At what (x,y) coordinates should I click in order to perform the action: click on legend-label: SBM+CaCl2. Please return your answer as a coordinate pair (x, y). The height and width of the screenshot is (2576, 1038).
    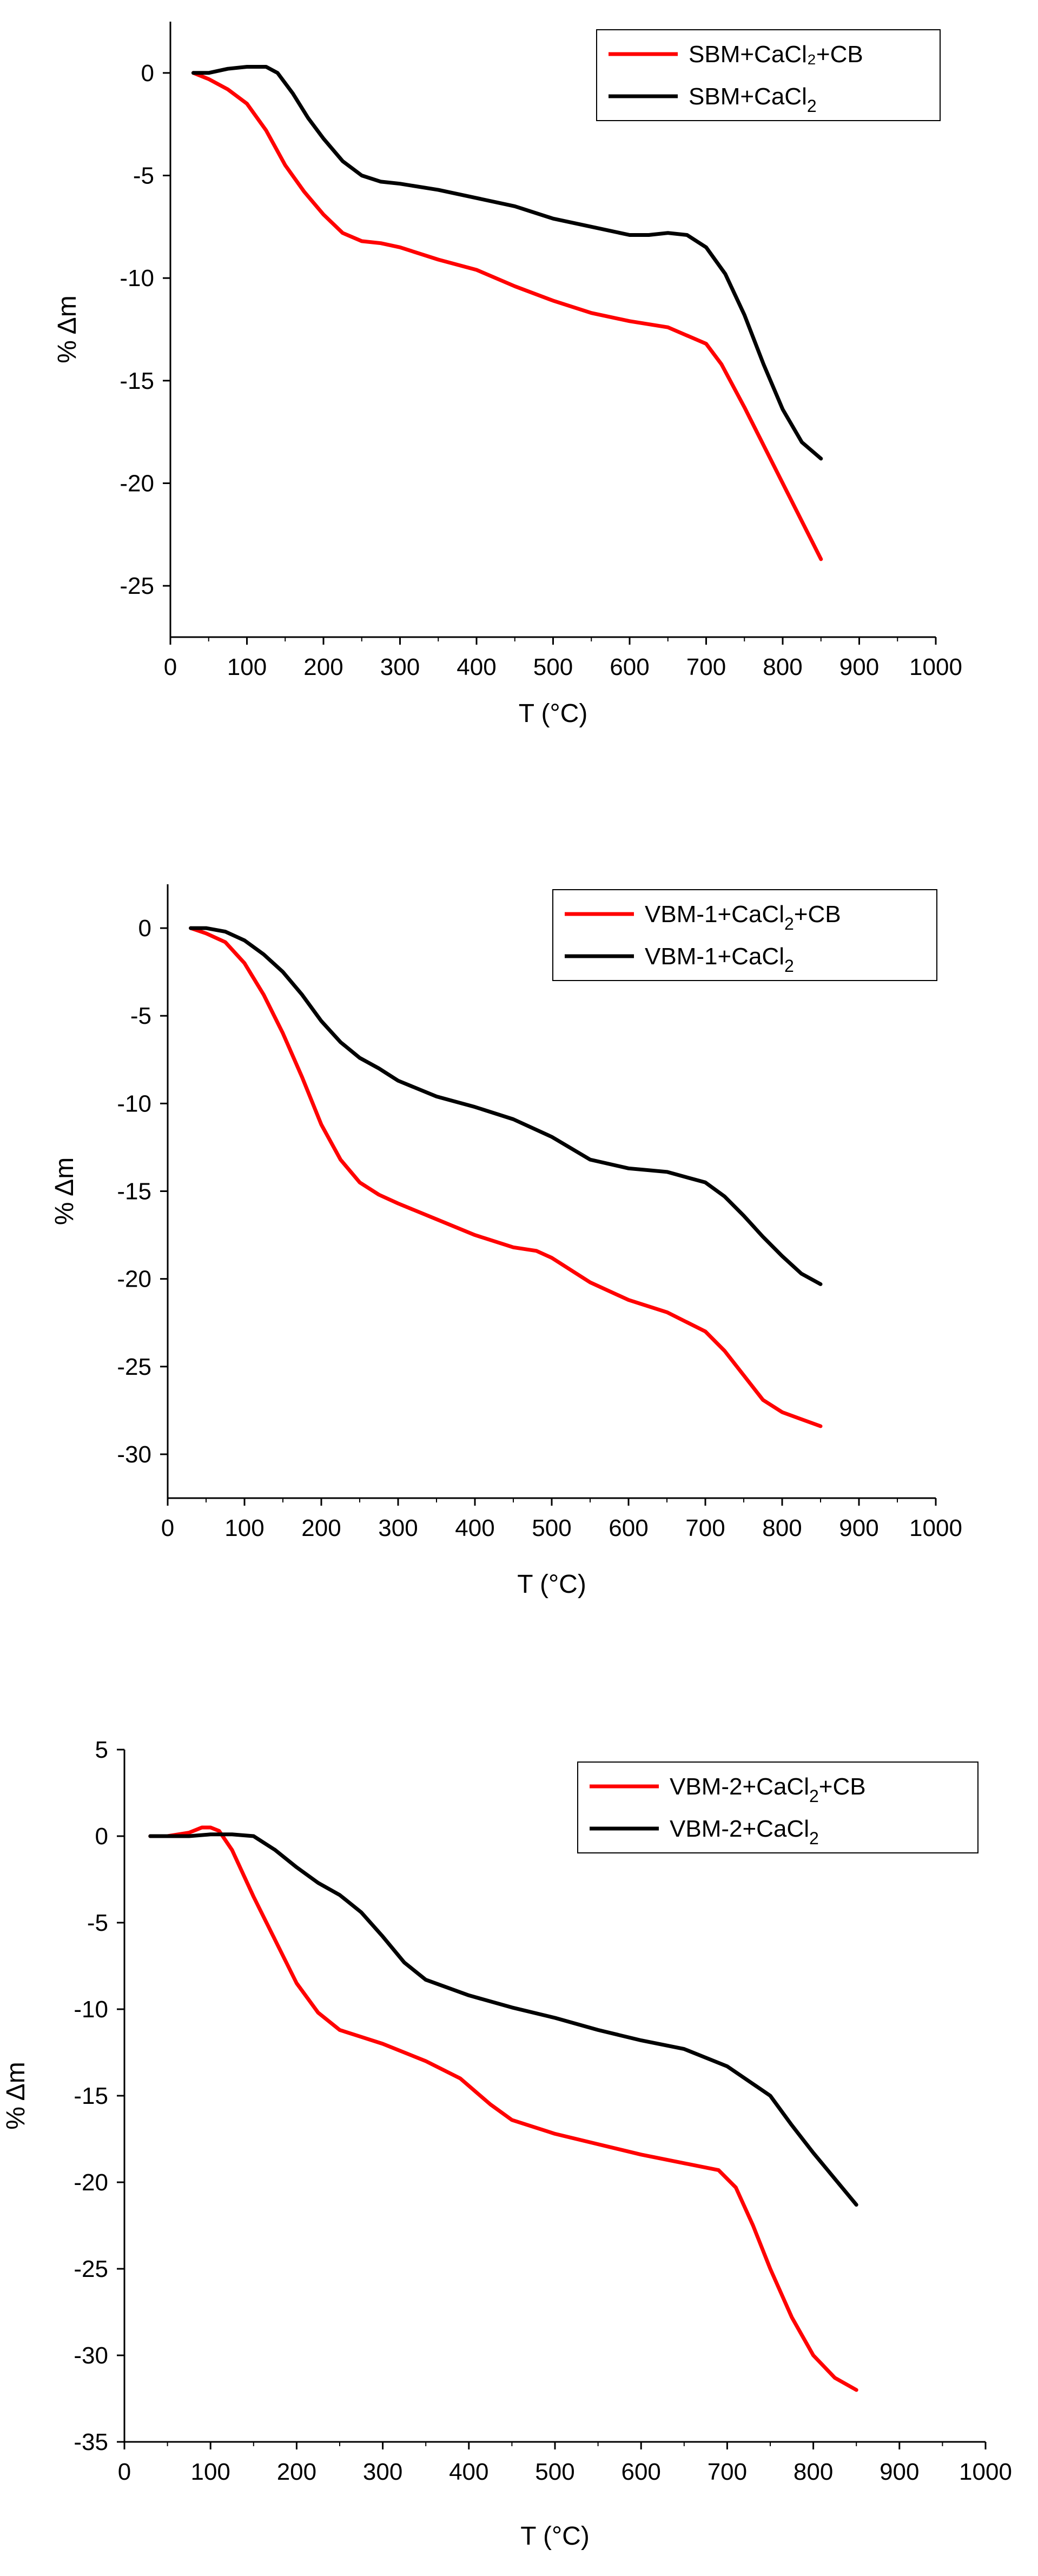
    Looking at the image, I should click on (753, 99).